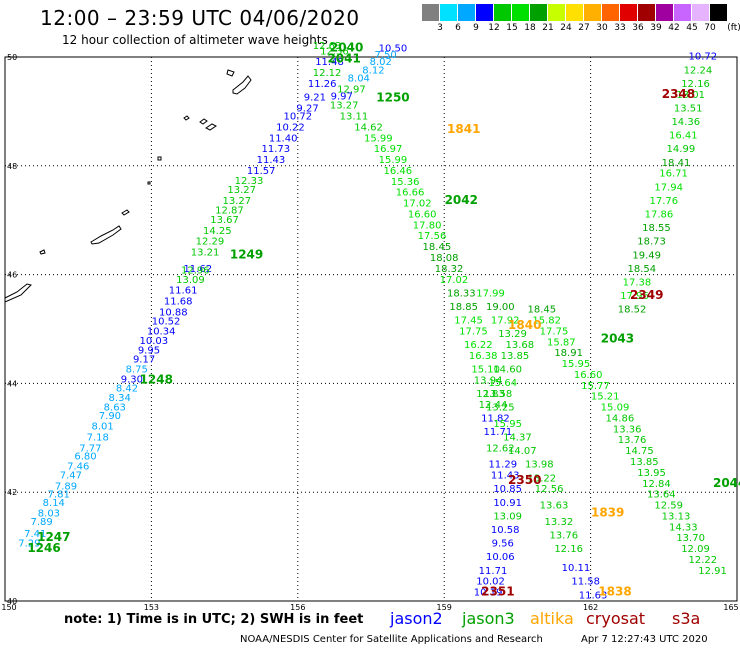  What do you see at coordinates (524, 480) in the screenshot?
I see `pass-time-label: 2350` at bounding box center [524, 480].